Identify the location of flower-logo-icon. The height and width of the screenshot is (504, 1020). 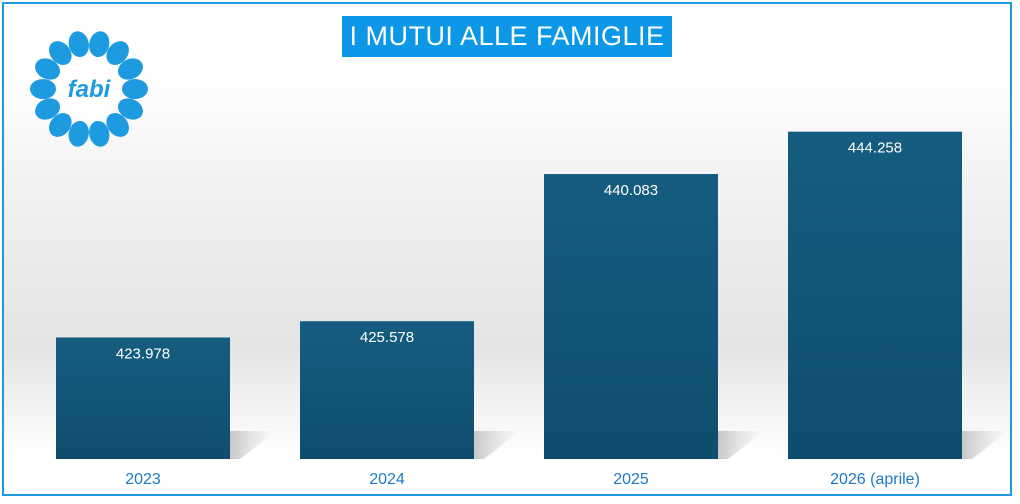
(89, 89).